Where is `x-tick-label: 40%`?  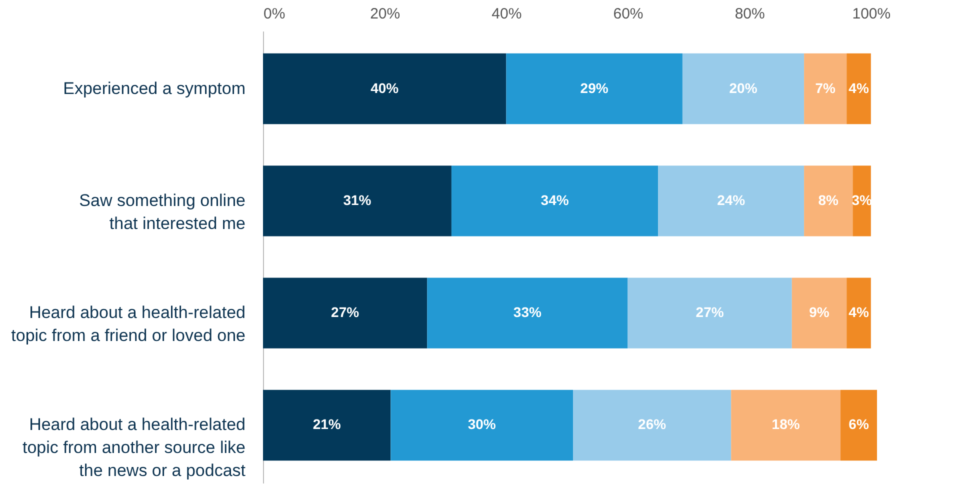 x-tick-label: 40% is located at coordinates (507, 14).